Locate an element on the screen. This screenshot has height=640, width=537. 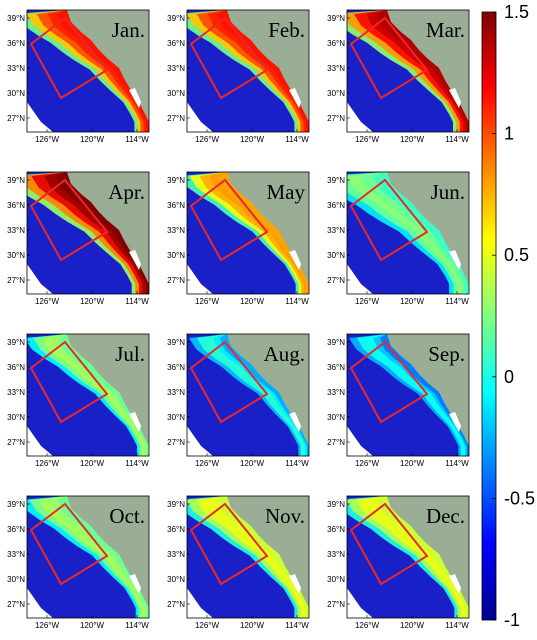
colorbar-tick-label: -0.5 is located at coordinates (519, 498).